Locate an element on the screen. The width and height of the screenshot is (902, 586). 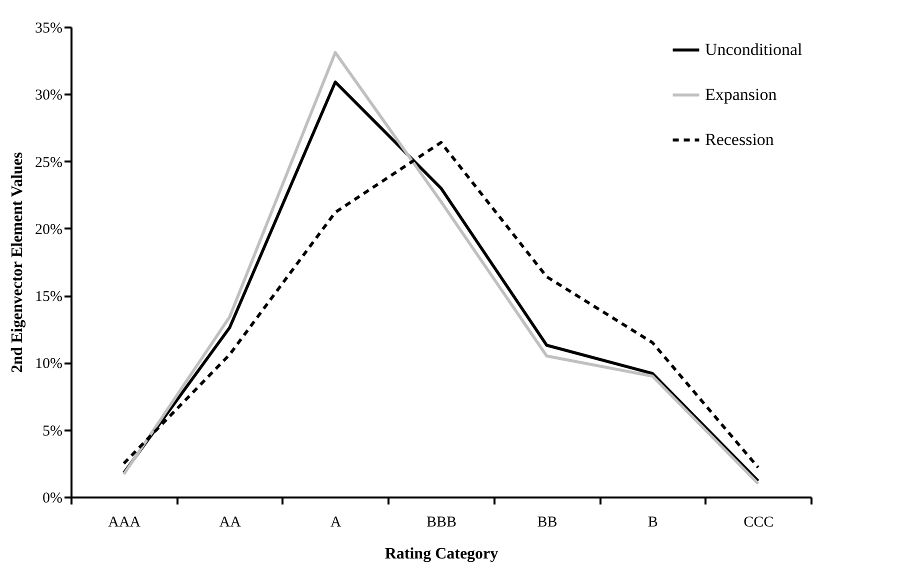
y-tick-label: 5% is located at coordinates (52, 431).